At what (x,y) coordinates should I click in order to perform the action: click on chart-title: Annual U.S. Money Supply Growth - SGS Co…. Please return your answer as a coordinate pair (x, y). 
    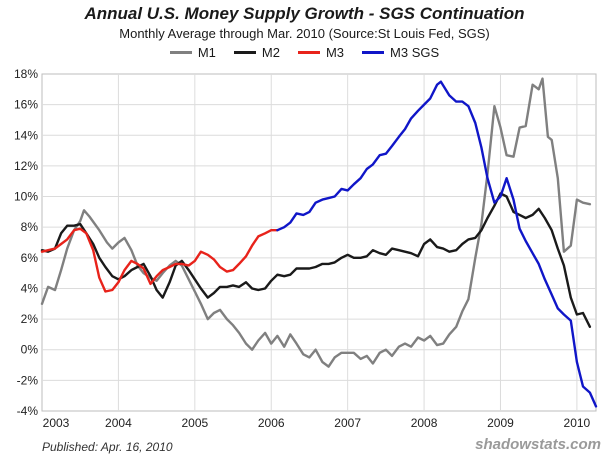
    Looking at the image, I should click on (304, 13).